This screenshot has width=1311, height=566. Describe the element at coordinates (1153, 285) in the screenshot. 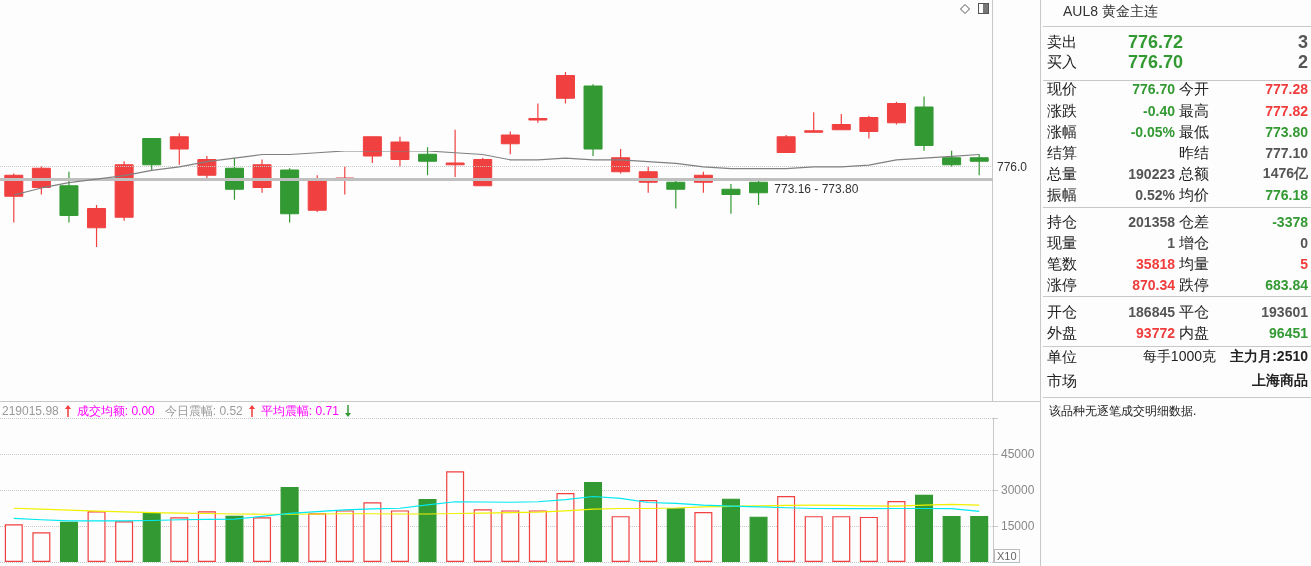

I see `text: 870.34` at that location.